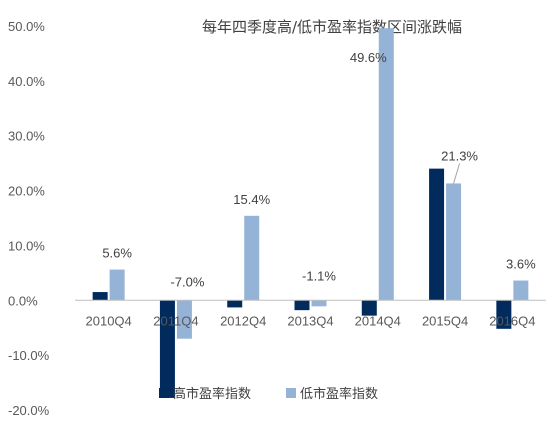 The height and width of the screenshot is (423, 548). Describe the element at coordinates (459, 155) in the screenshot. I see `data-label-low-pe-2015Q4: 21.3%` at that location.